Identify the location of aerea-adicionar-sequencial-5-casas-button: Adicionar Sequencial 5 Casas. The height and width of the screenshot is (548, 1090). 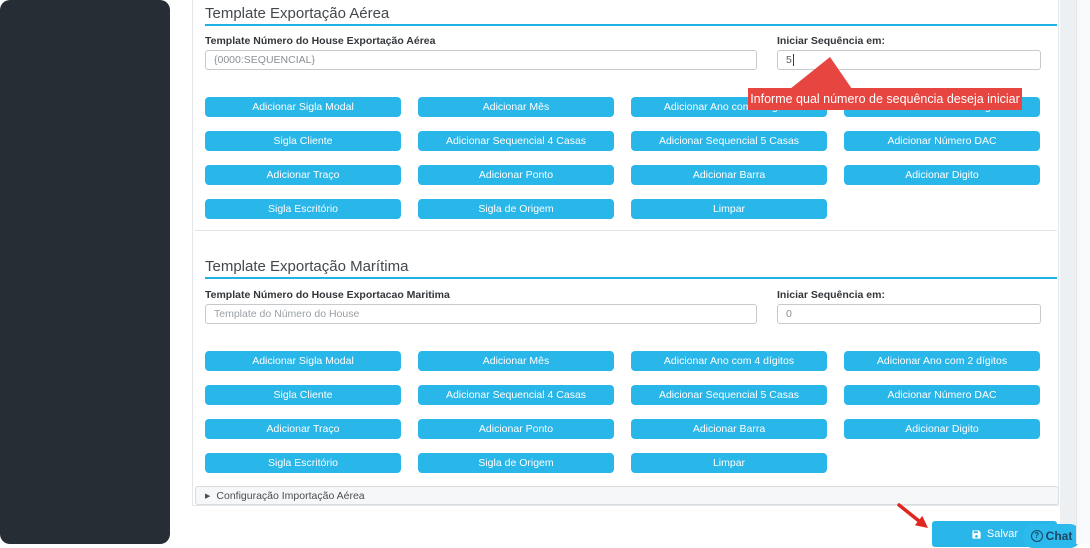
(729, 141).